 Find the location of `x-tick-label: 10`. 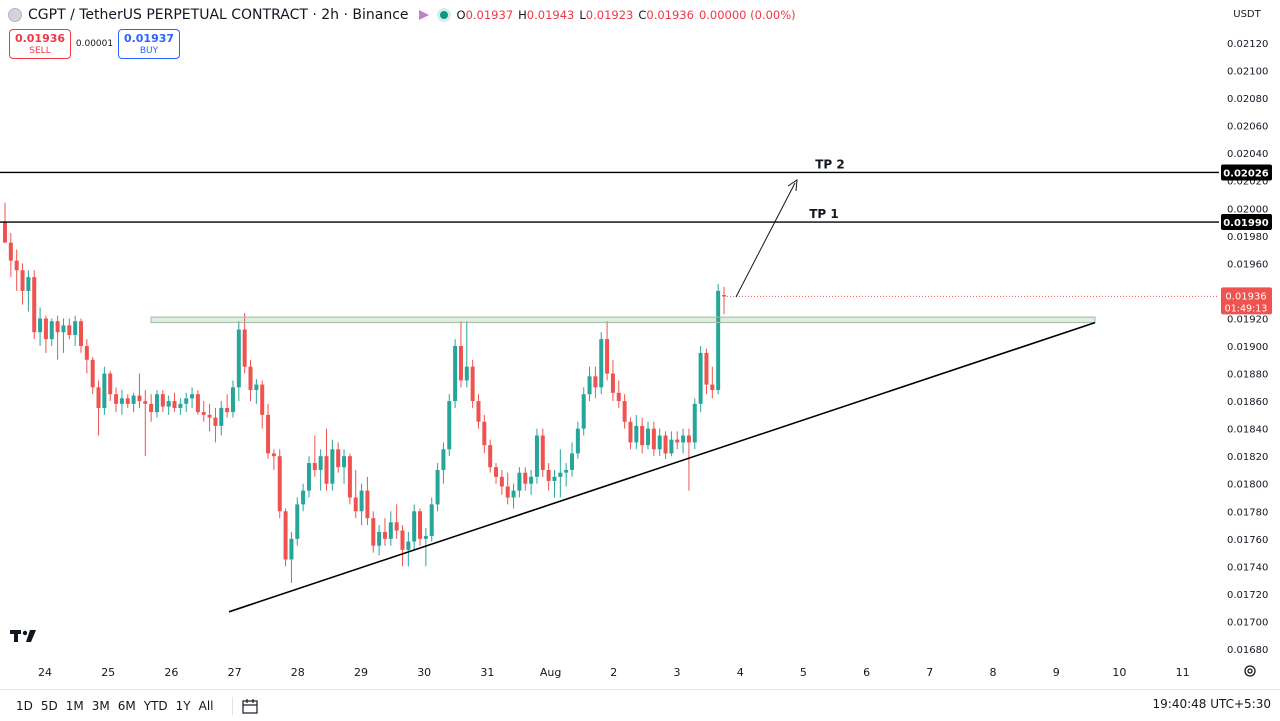

x-tick-label: 10 is located at coordinates (1119, 672).